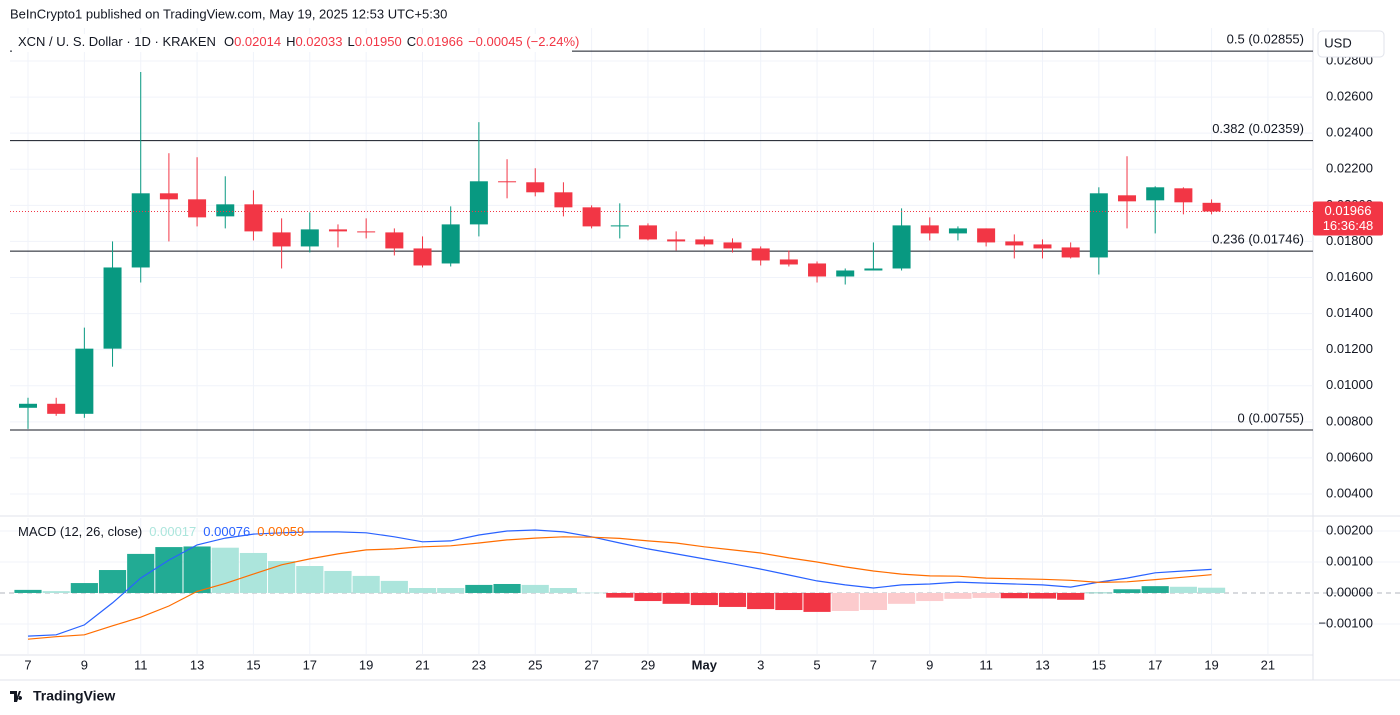  What do you see at coordinates (523, 41) in the screenshot?
I see `change-value: −0.00045 (−2.24%)` at bounding box center [523, 41].